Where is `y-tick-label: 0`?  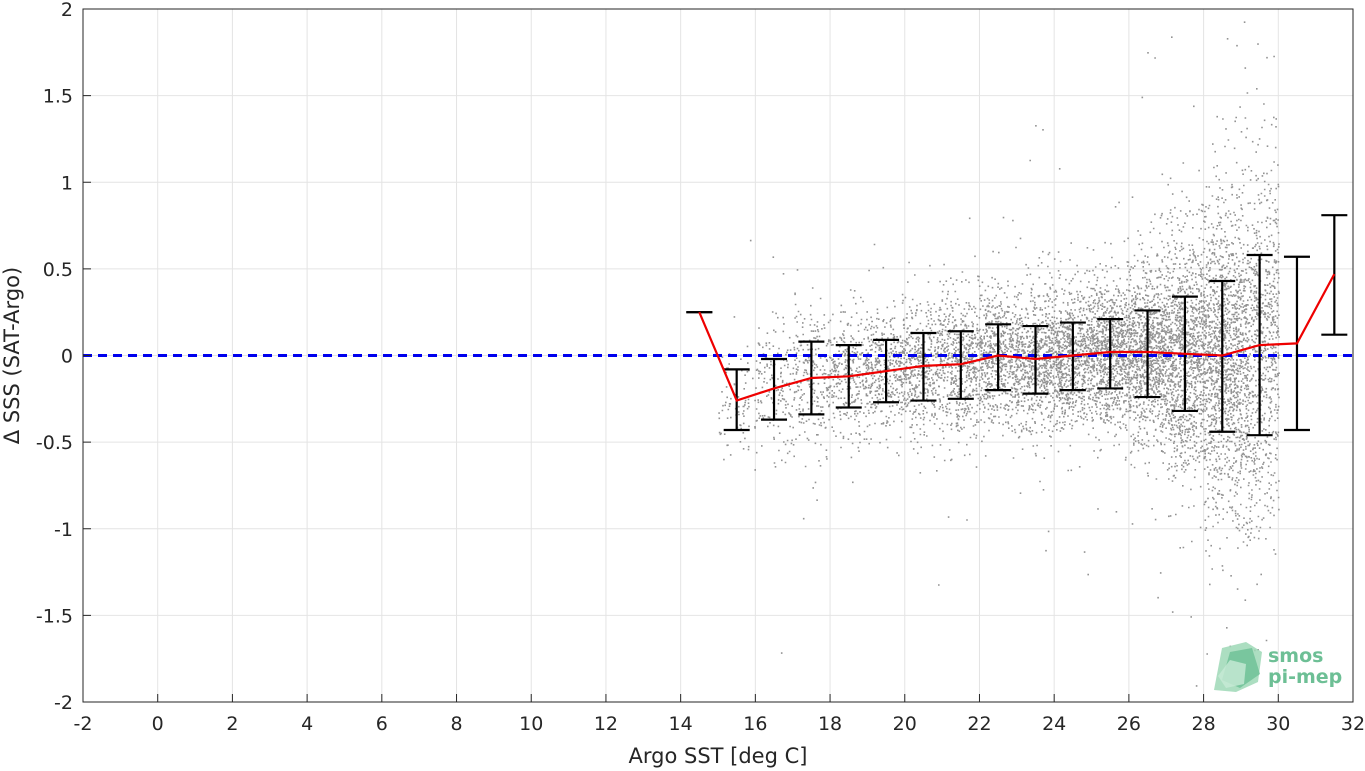
y-tick-label: 0 is located at coordinates (67, 357).